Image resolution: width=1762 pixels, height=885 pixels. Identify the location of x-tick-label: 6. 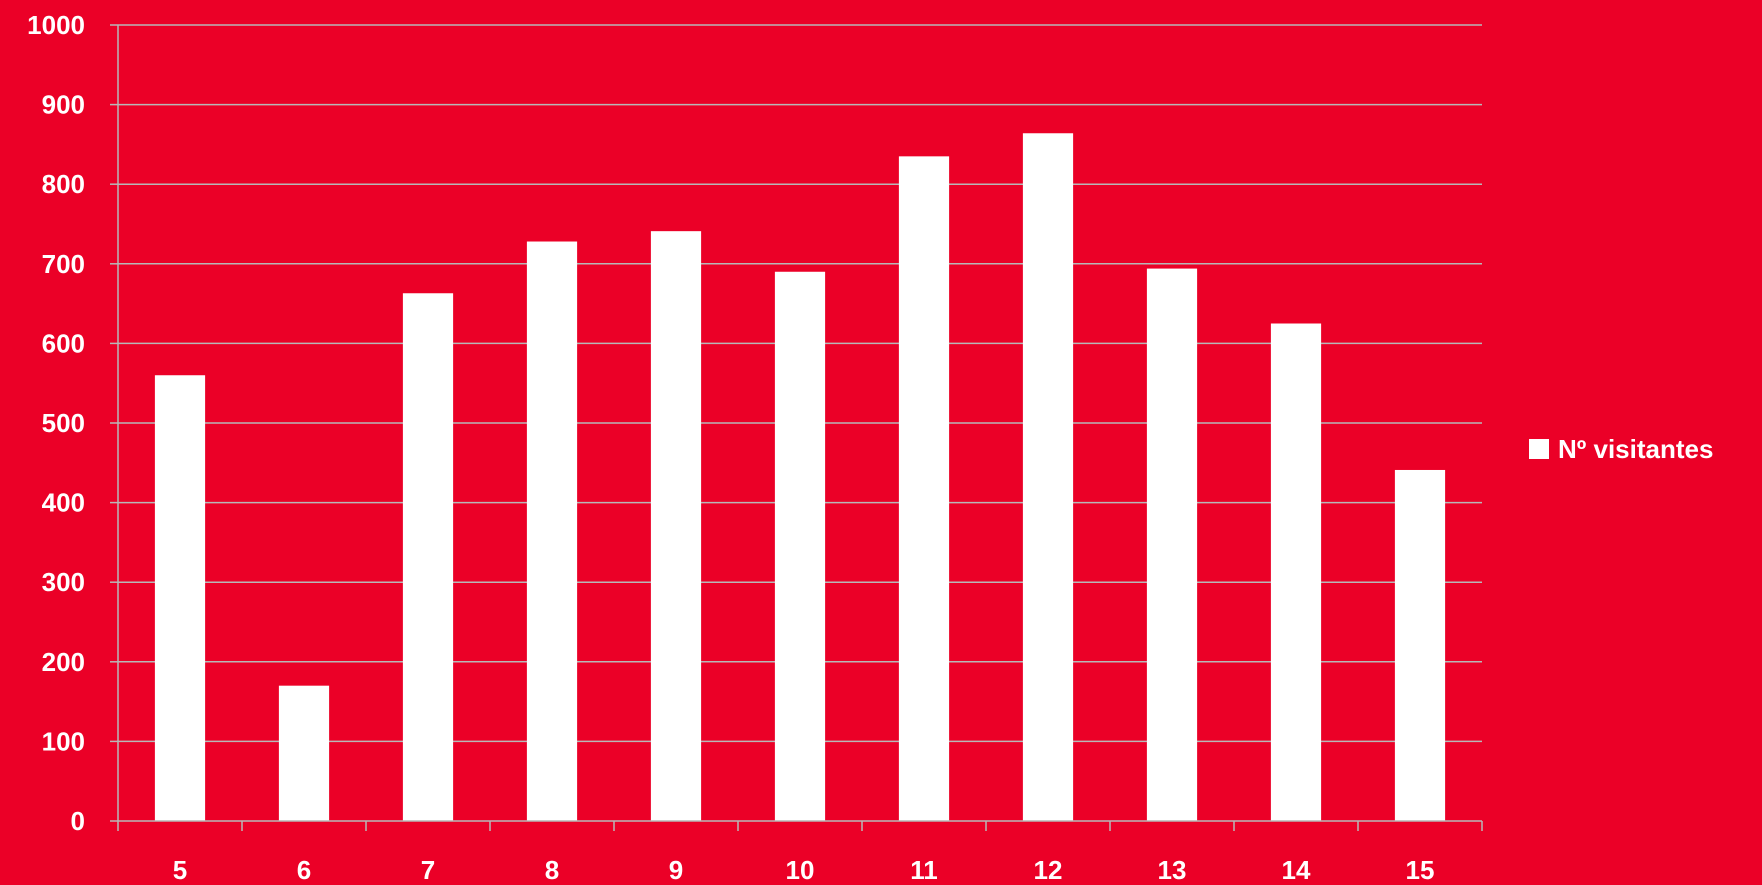
(304, 870).